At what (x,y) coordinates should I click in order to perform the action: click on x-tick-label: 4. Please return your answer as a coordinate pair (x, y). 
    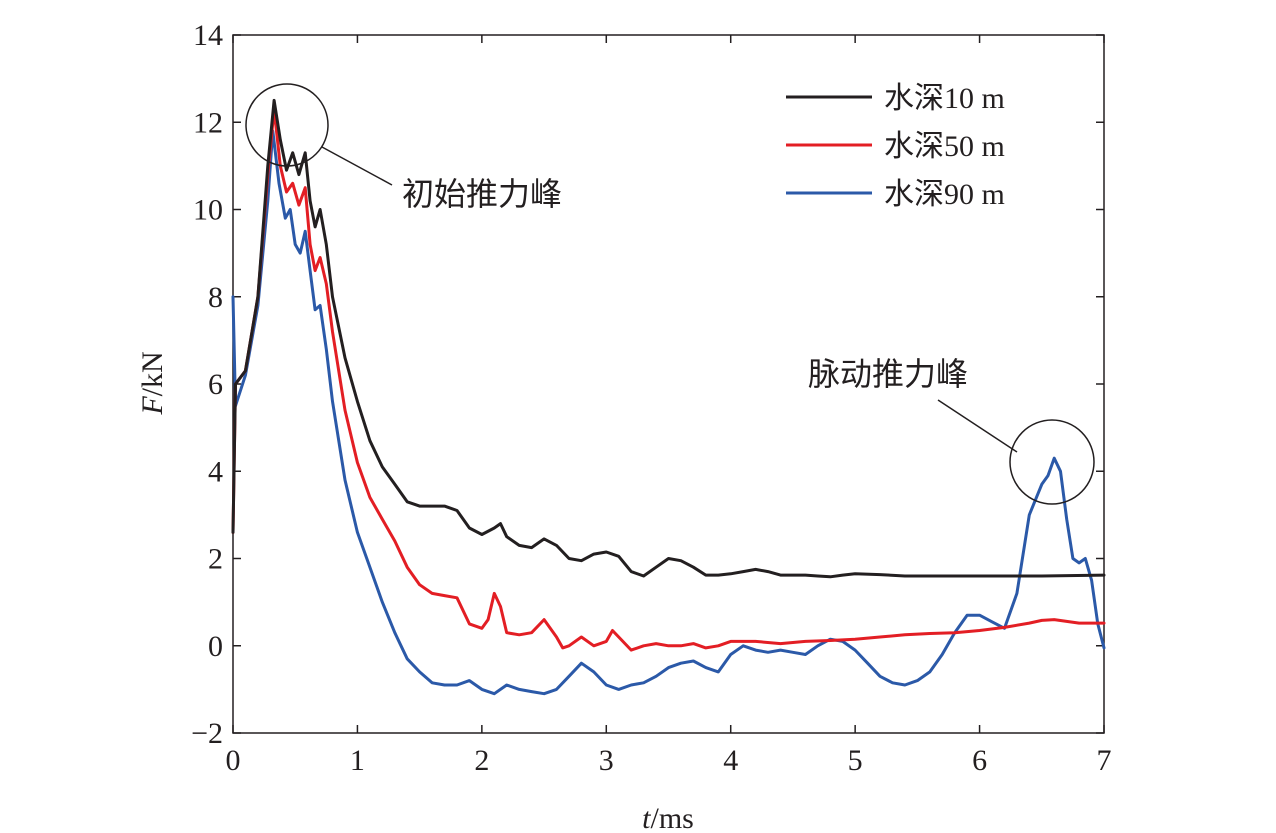
    Looking at the image, I should click on (730, 760).